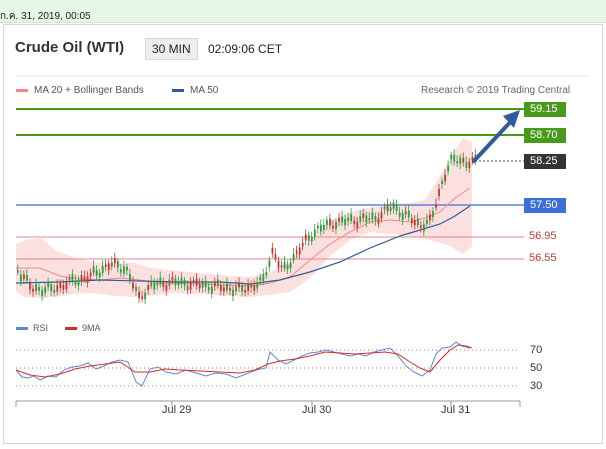  What do you see at coordinates (496, 90) in the screenshot?
I see `research-credit: Research © 2019 Trading Central` at bounding box center [496, 90].